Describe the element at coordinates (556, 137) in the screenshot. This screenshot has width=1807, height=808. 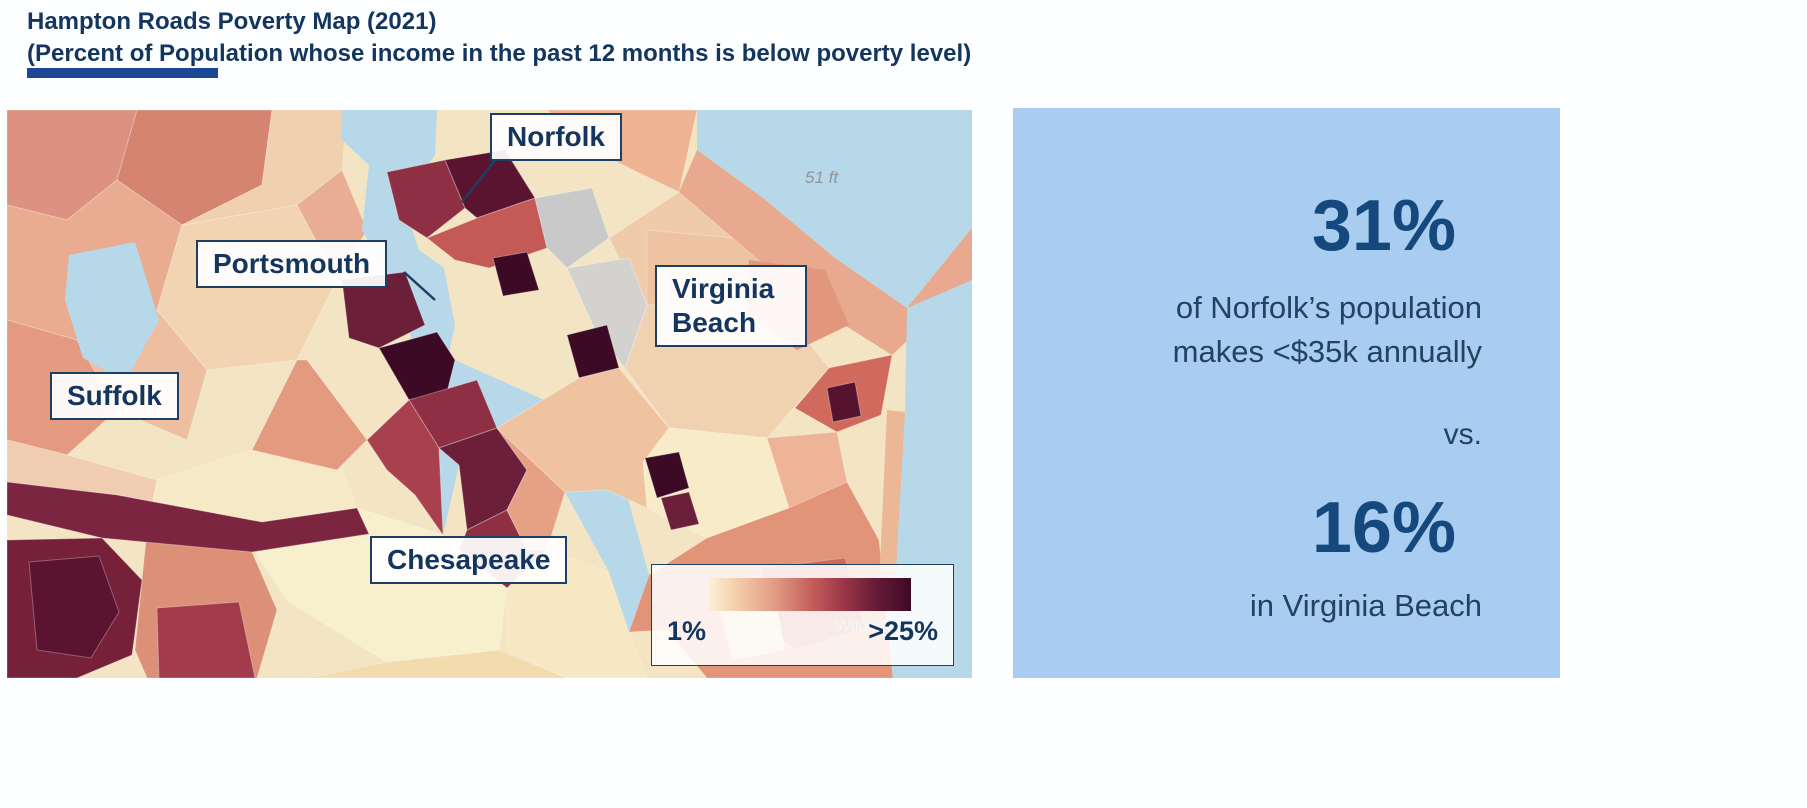
I see `map-label-norfolk: Norfolk` at that location.